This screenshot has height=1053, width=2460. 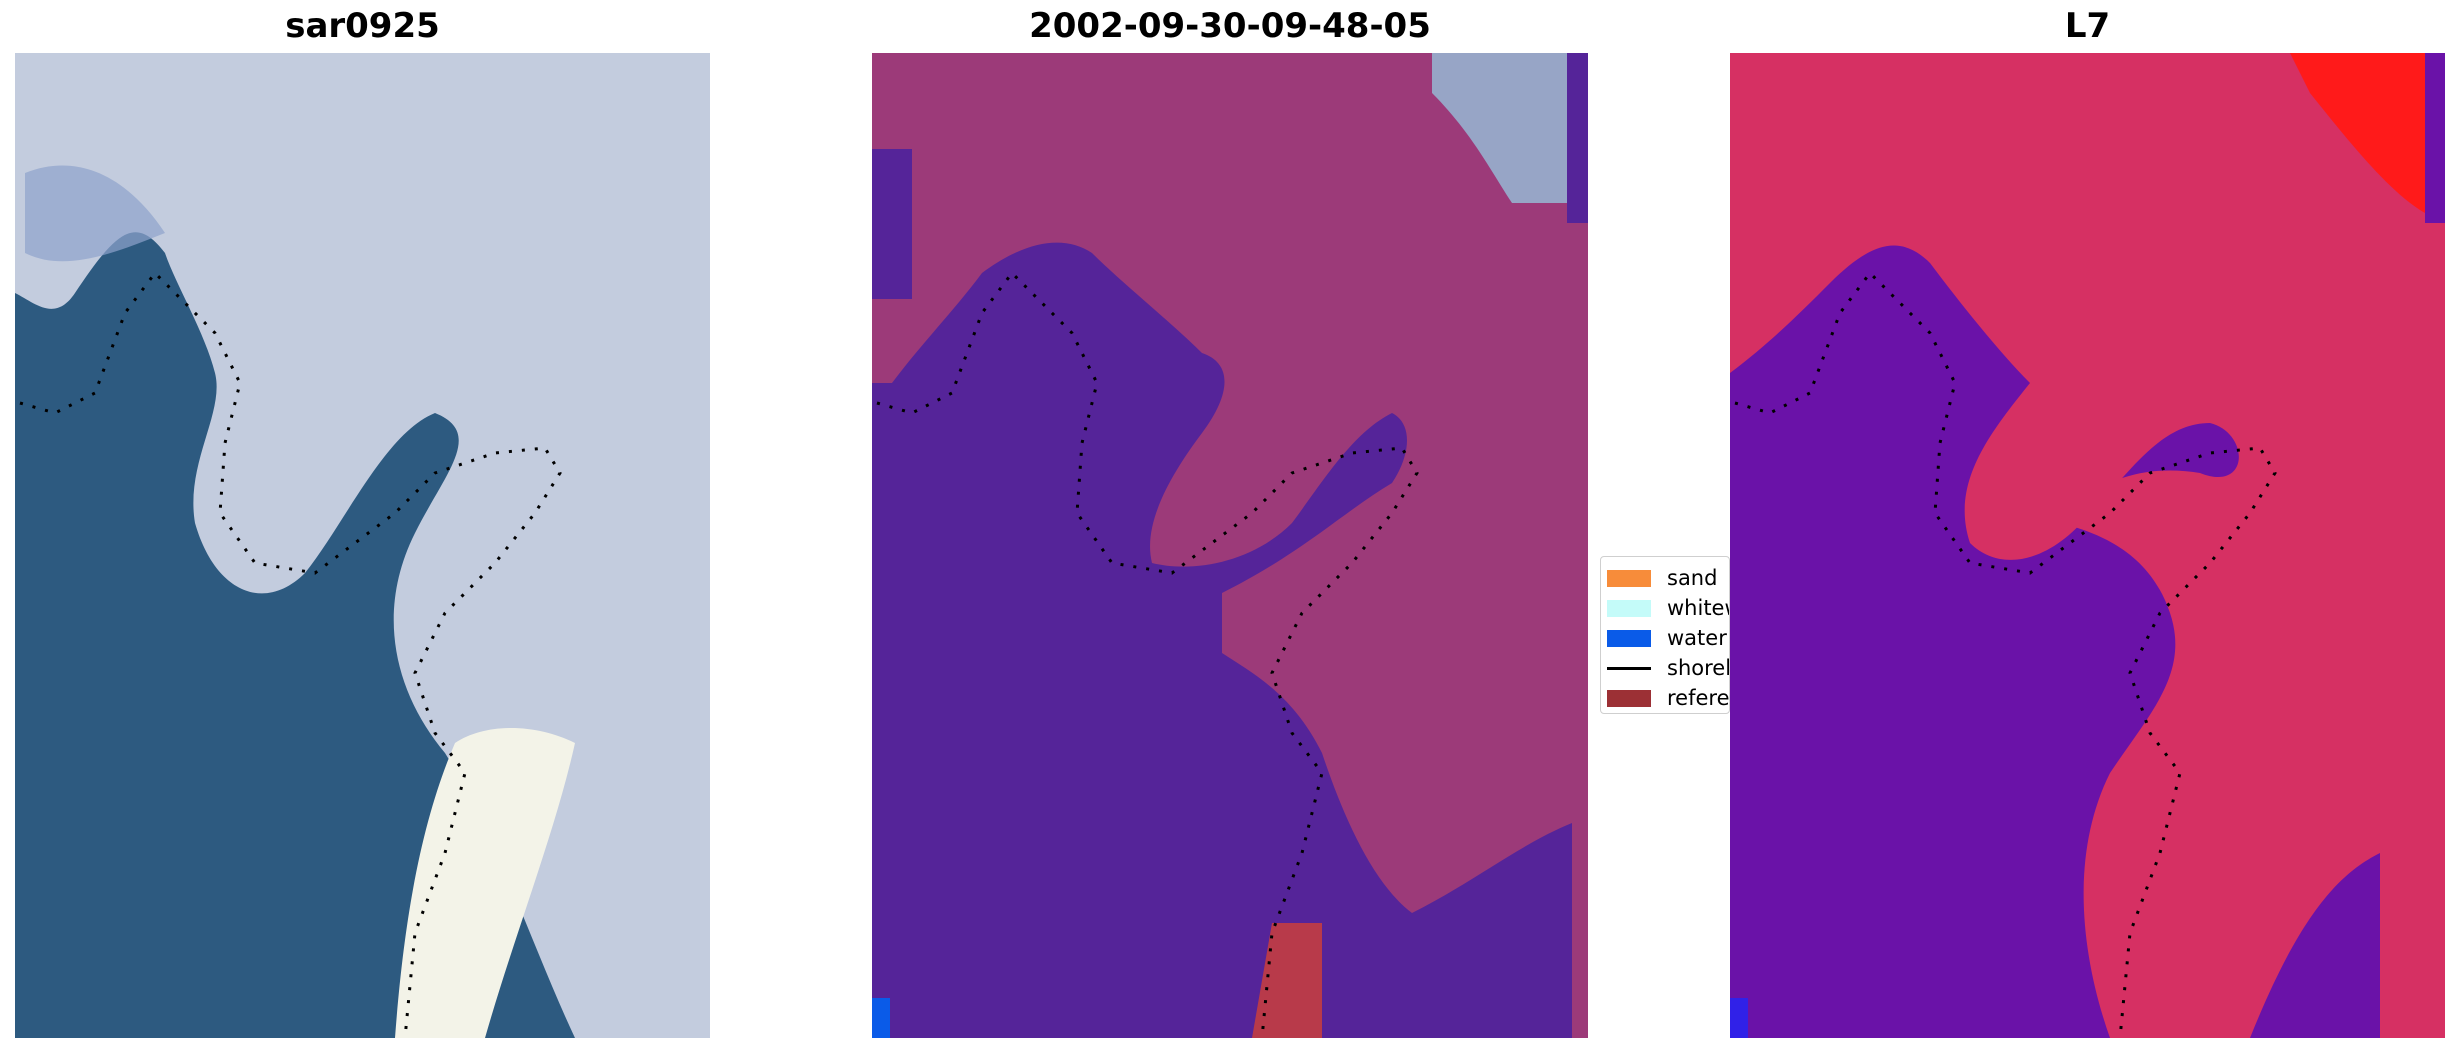 I want to click on legend-swatch-reference, so click(x=1629, y=698).